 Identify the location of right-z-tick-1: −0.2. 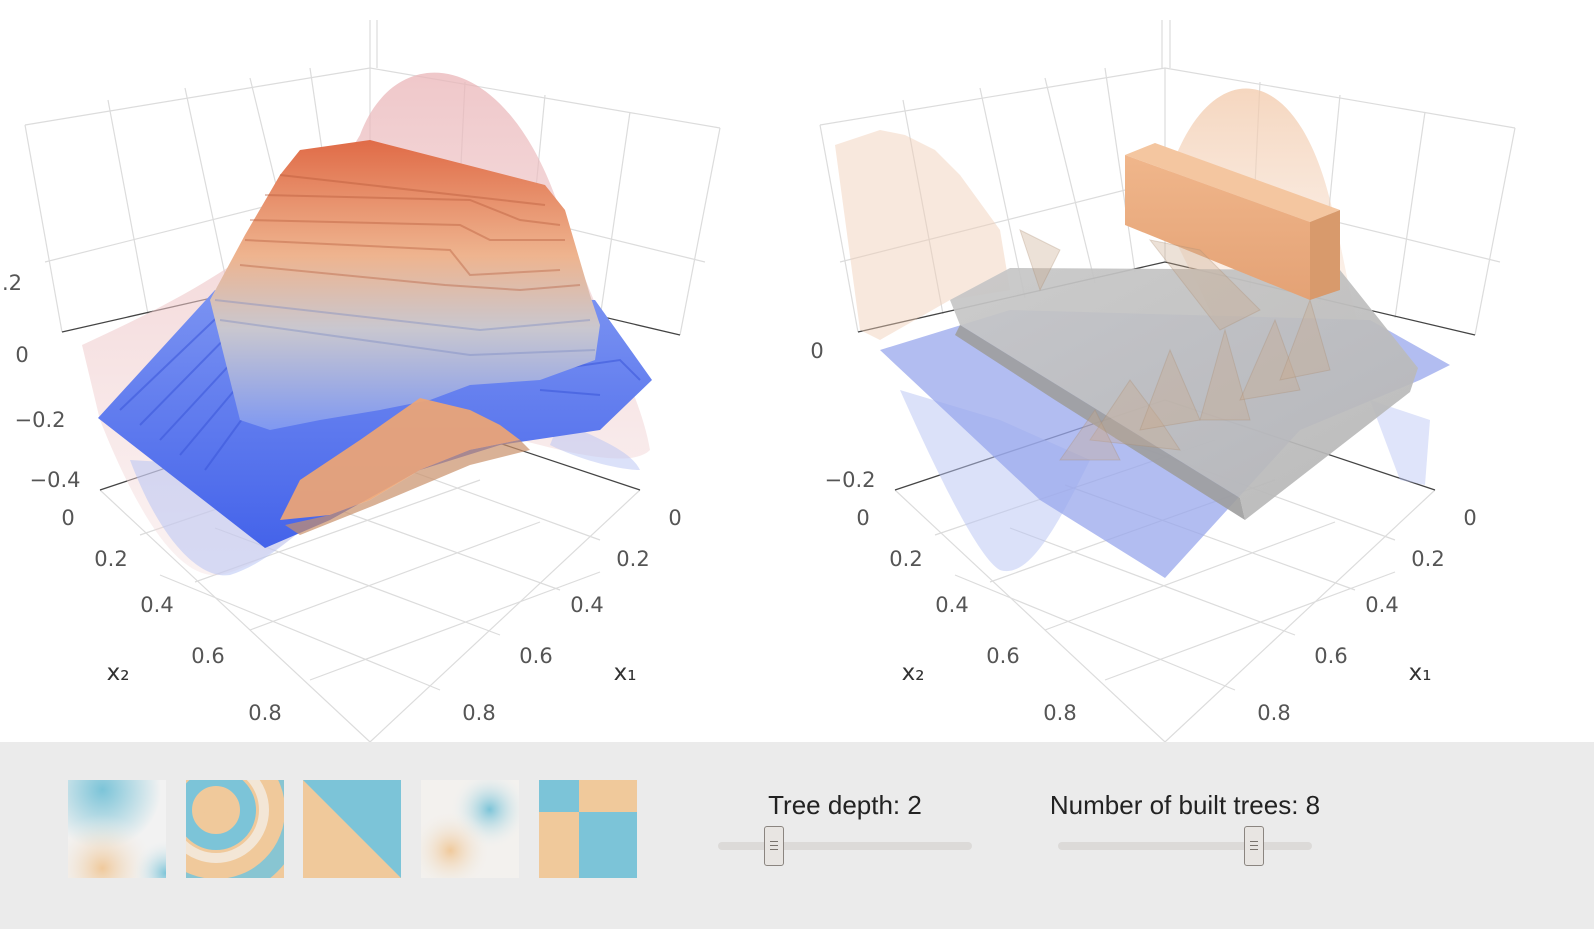
(850, 480).